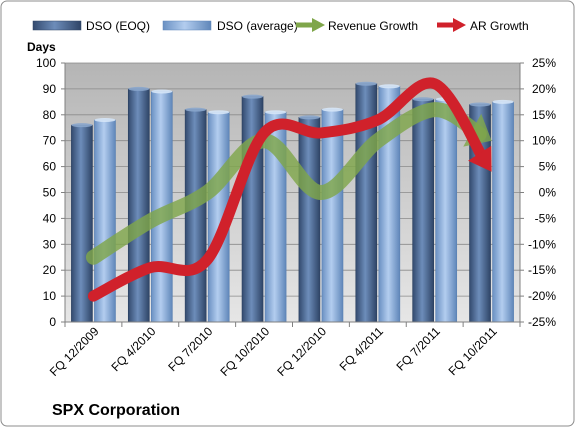 Image resolution: width=575 pixels, height=427 pixels. Describe the element at coordinates (544, 115) in the screenshot. I see `y2-tick-label: 15%` at that location.